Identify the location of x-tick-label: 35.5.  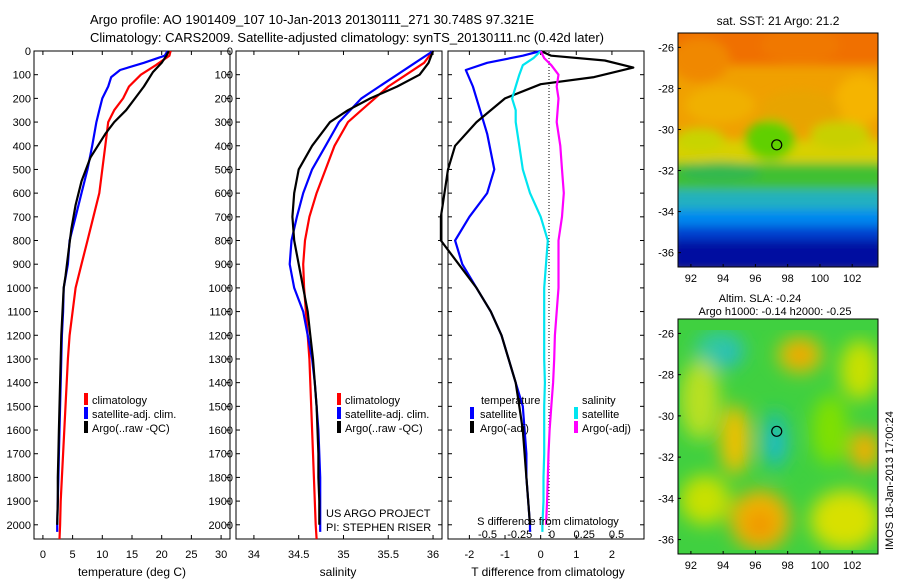
(388, 555).